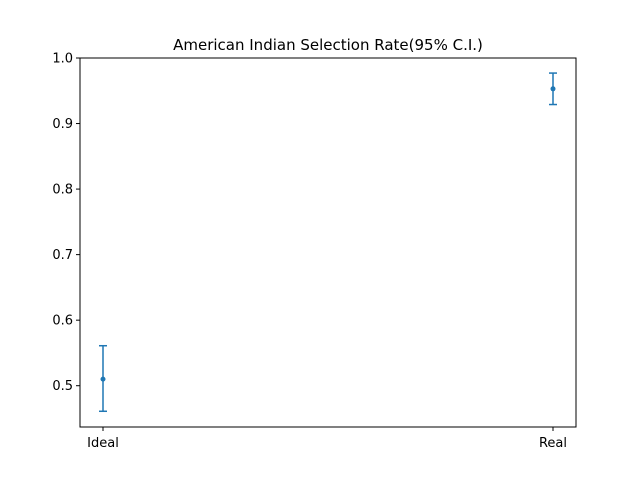 This screenshot has height=480, width=640. Describe the element at coordinates (62, 59) in the screenshot. I see `y-tick-label: 1.0` at that location.